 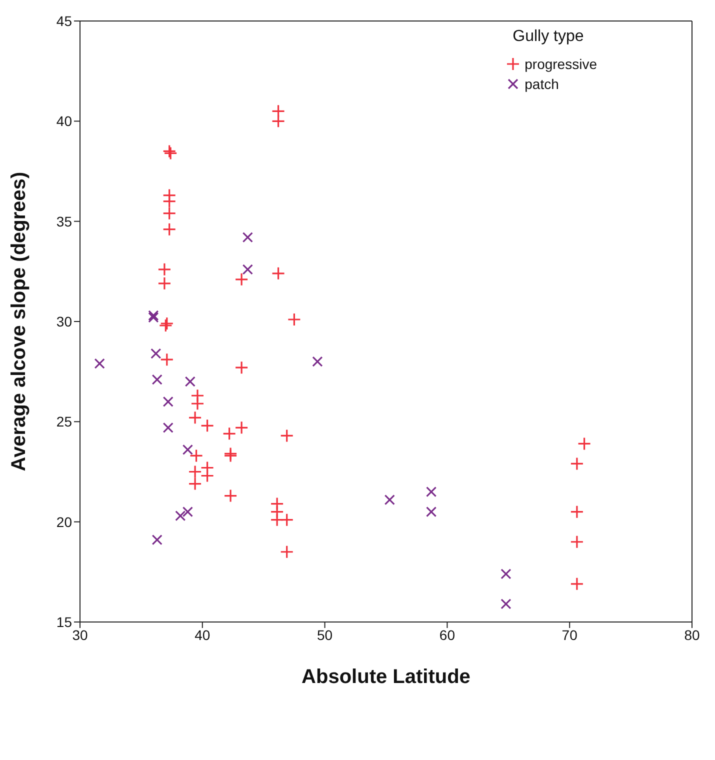 What do you see at coordinates (548, 37) in the screenshot?
I see `legend-title: Gully type` at bounding box center [548, 37].